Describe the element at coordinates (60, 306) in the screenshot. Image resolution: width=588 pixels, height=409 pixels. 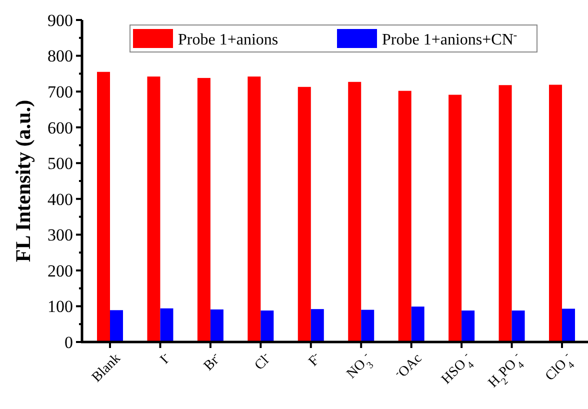
I see `y-tick-label: 100` at that location.